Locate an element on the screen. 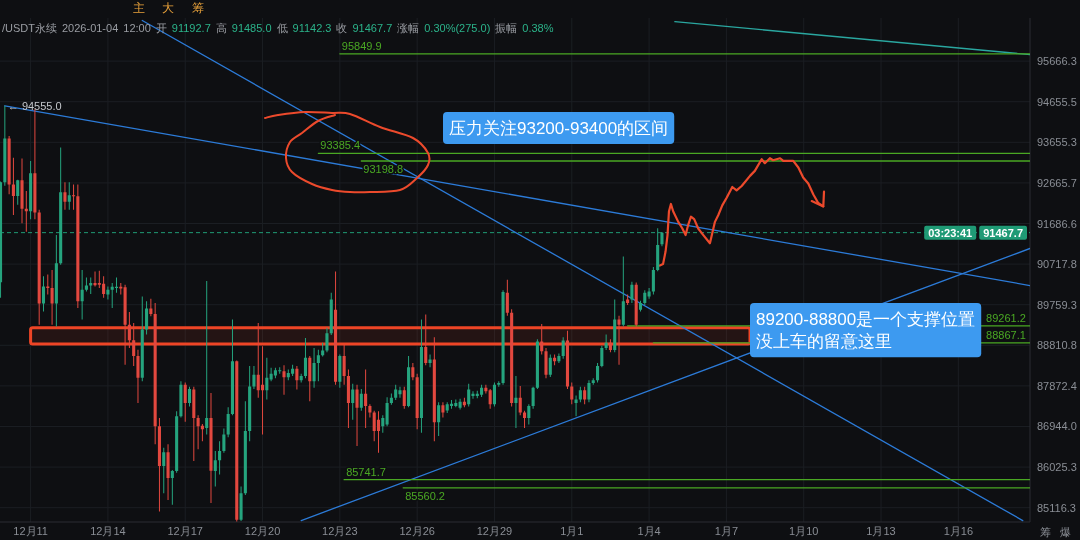 This screenshot has width=1080, height=540. point-label: ← 94555.0 is located at coordinates (34, 105).